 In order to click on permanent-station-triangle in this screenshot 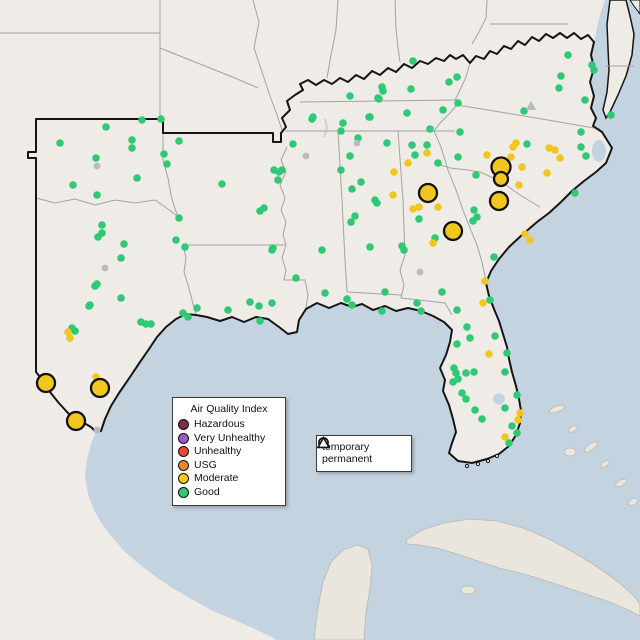, I will do `click(531, 105)`.